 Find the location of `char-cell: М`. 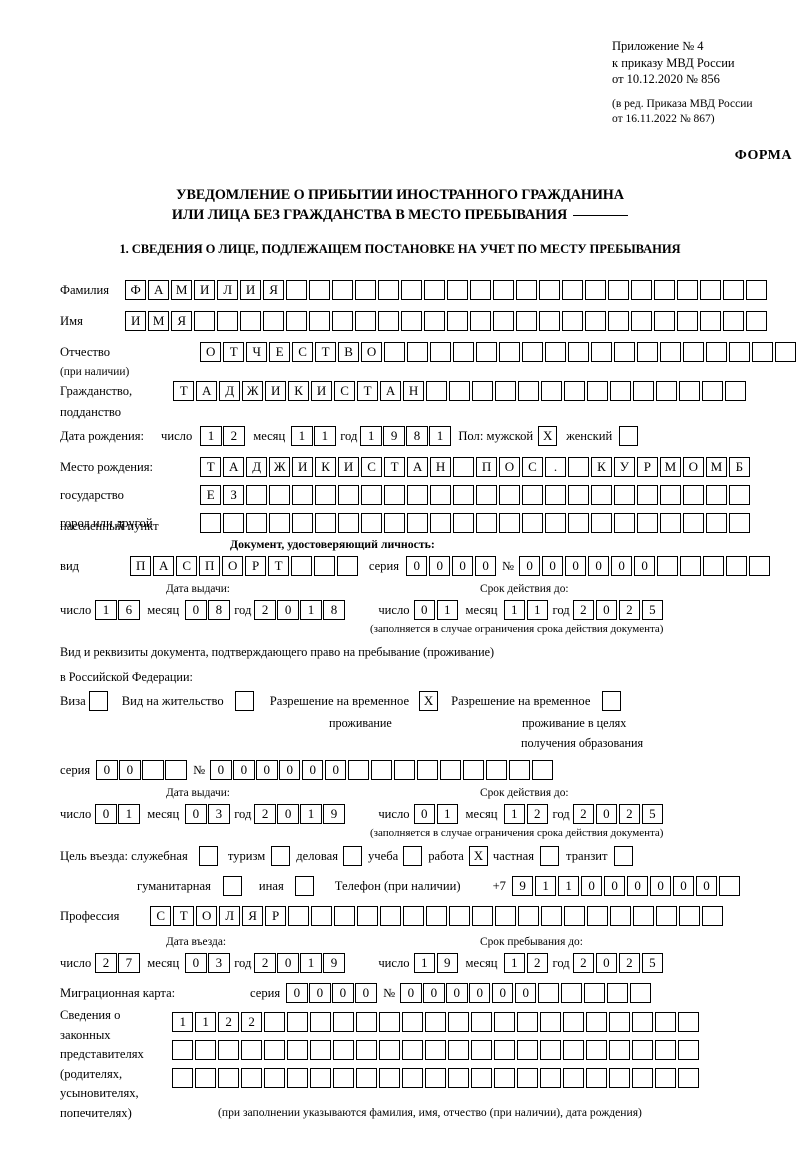

char-cell: М is located at coordinates (181, 290).